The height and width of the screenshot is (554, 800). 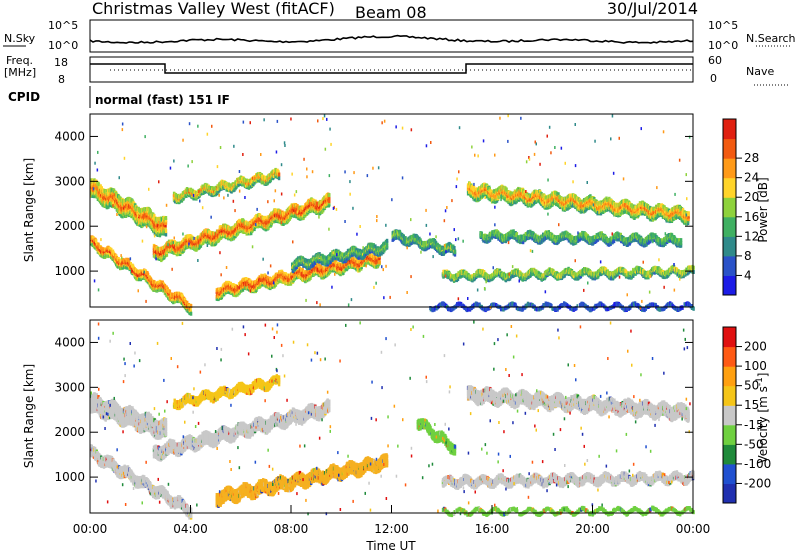 What do you see at coordinates (24, 97) in the screenshot?
I see `cpid-label: CPID` at bounding box center [24, 97].